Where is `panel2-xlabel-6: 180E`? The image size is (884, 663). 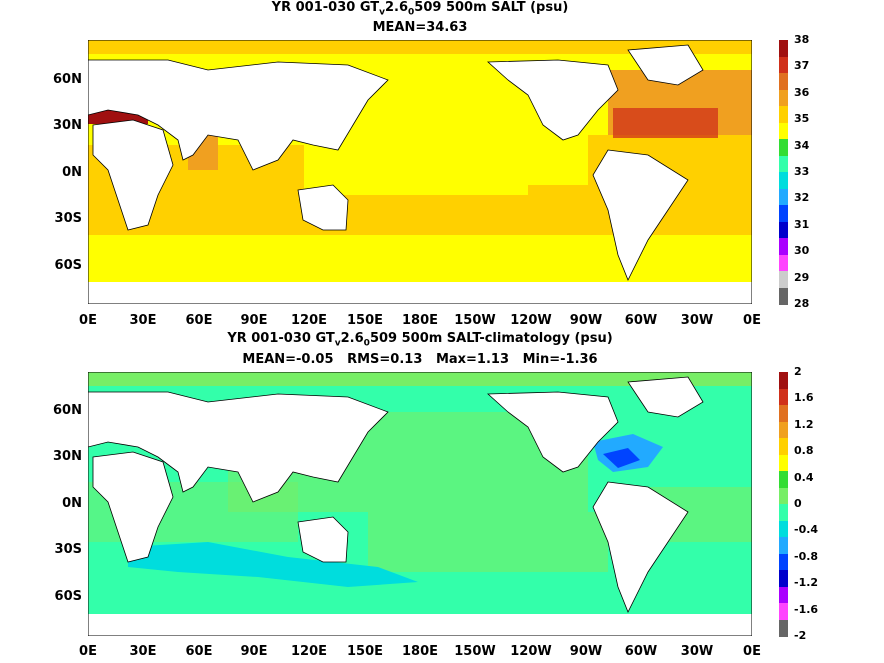 panel2-xlabel-6: 180E is located at coordinates (420, 651).